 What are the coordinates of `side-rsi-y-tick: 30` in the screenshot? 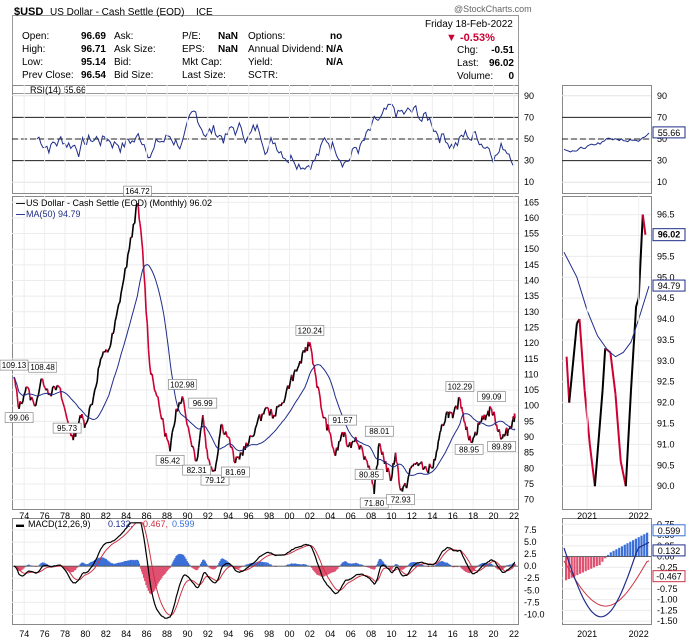 It's located at (662, 161).